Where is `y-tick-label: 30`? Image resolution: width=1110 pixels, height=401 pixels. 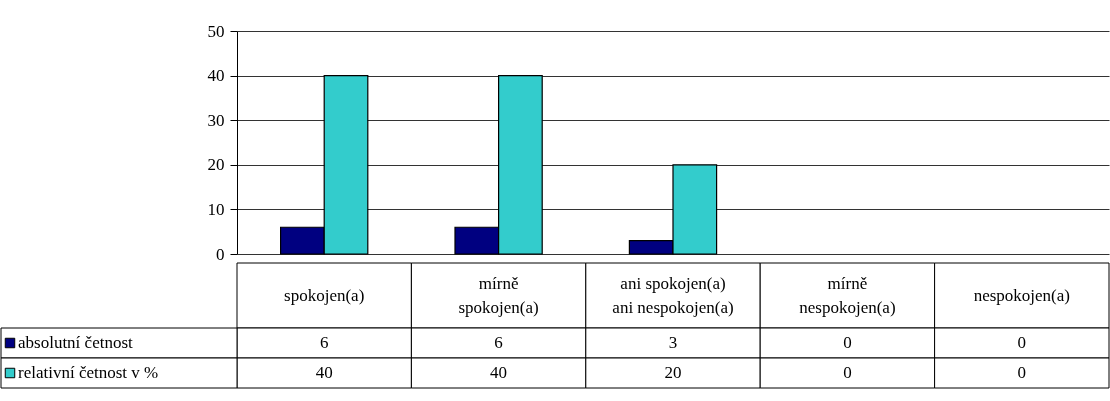 y-tick-label: 30 is located at coordinates (216, 120).